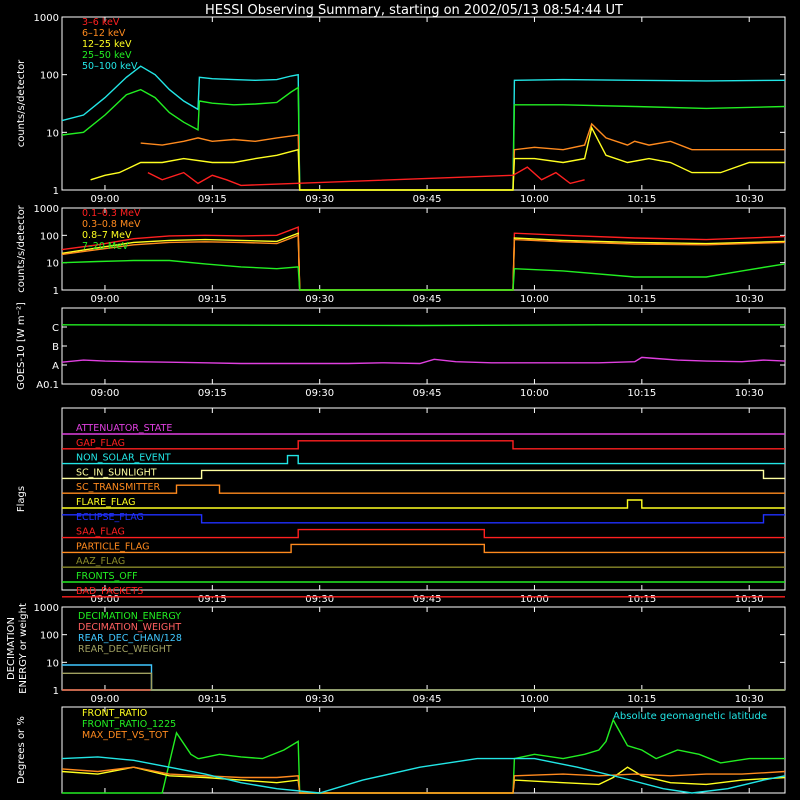 The height and width of the screenshot is (800, 800). What do you see at coordinates (55, 366) in the screenshot?
I see `y-tick-label: A` at bounding box center [55, 366].